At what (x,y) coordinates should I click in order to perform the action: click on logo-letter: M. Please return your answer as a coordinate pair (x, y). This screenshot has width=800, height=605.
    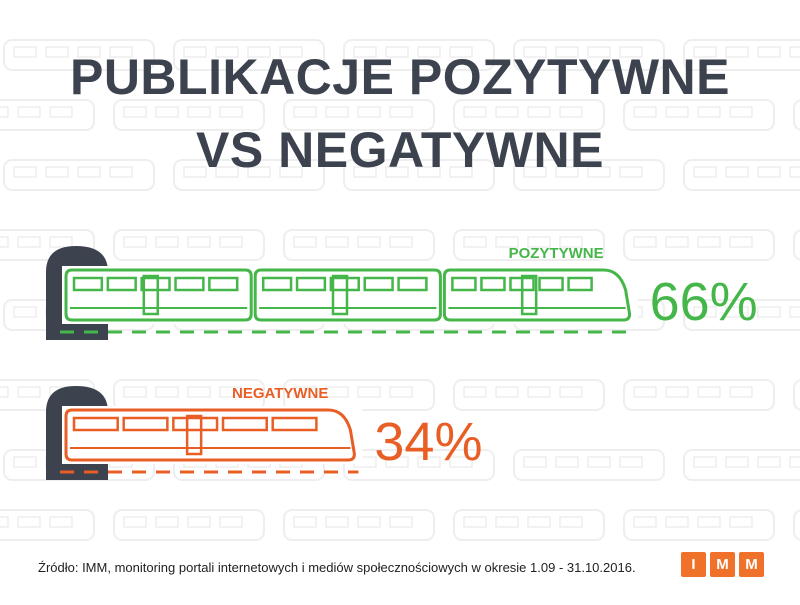
    Looking at the image, I should click on (722, 564).